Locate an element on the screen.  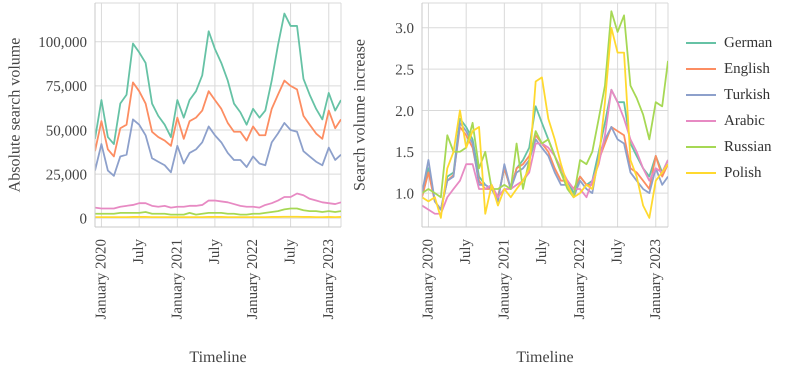
y-tick-label: 1.0 is located at coordinates (404, 194).